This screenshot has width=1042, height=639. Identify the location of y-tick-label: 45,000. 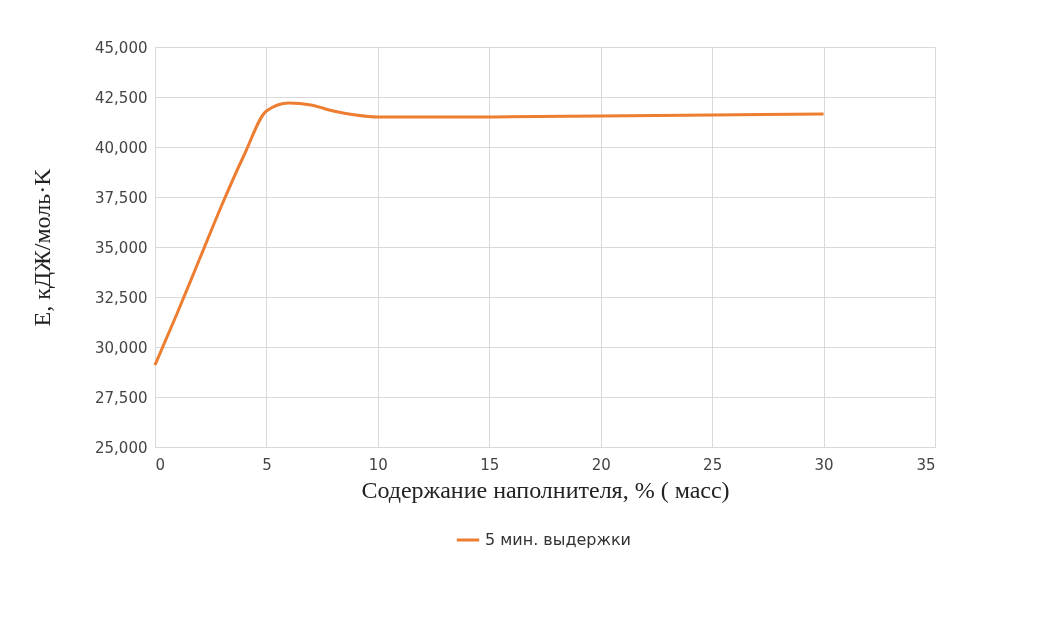
(121, 47).